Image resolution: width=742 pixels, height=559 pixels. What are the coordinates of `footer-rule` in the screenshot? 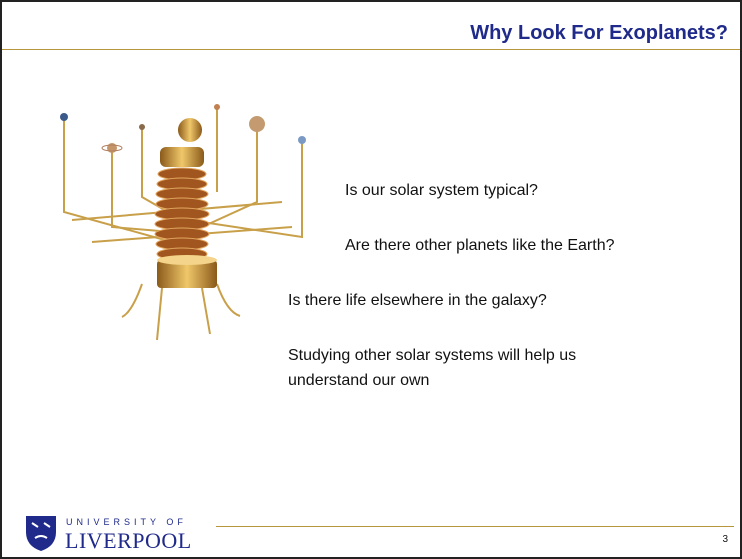 It's located at (475, 526).